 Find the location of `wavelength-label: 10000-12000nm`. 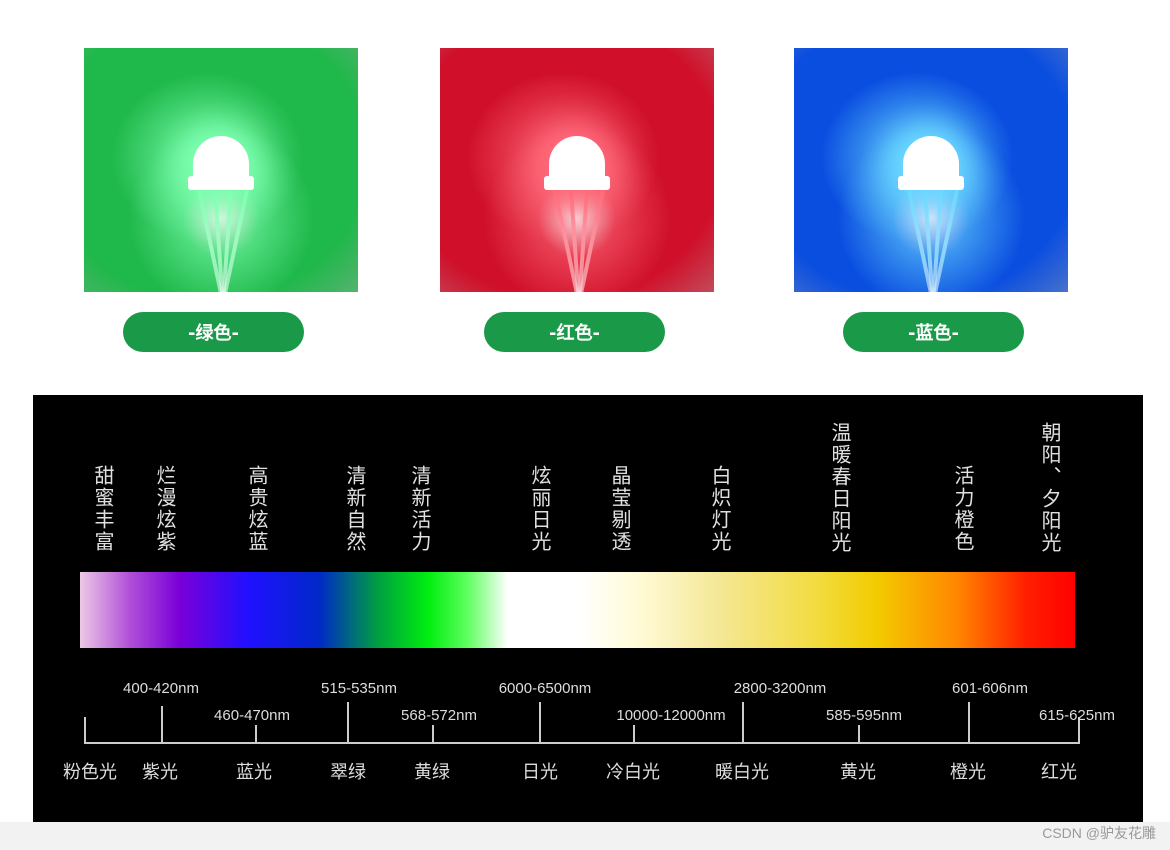

wavelength-label: 10000-12000nm is located at coordinates (671, 715).